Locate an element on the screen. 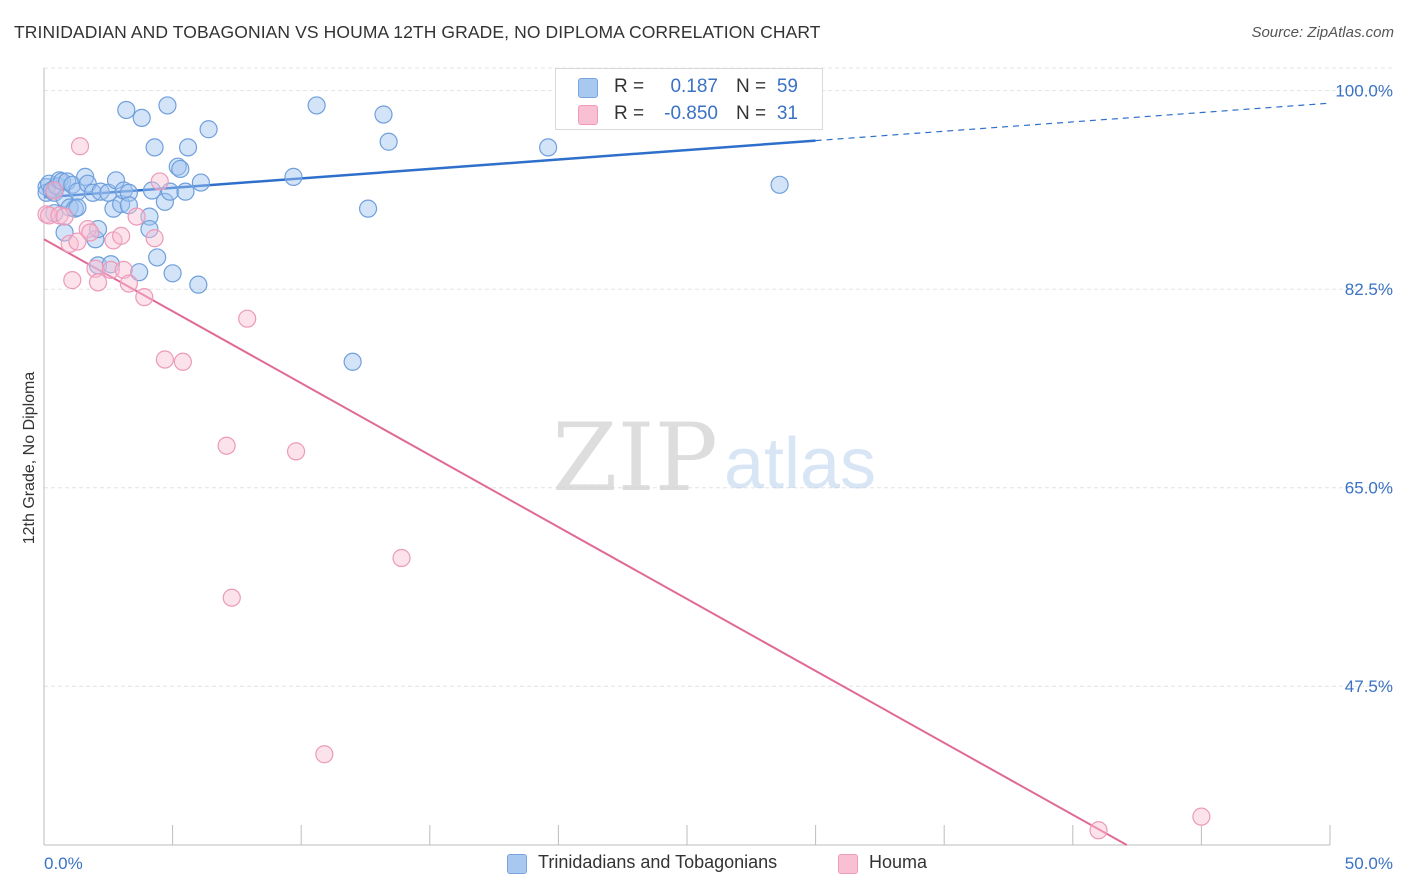 This screenshot has width=1406, height=892. legend-row-pink: R = -0.850 N = 31 is located at coordinates (689, 114).